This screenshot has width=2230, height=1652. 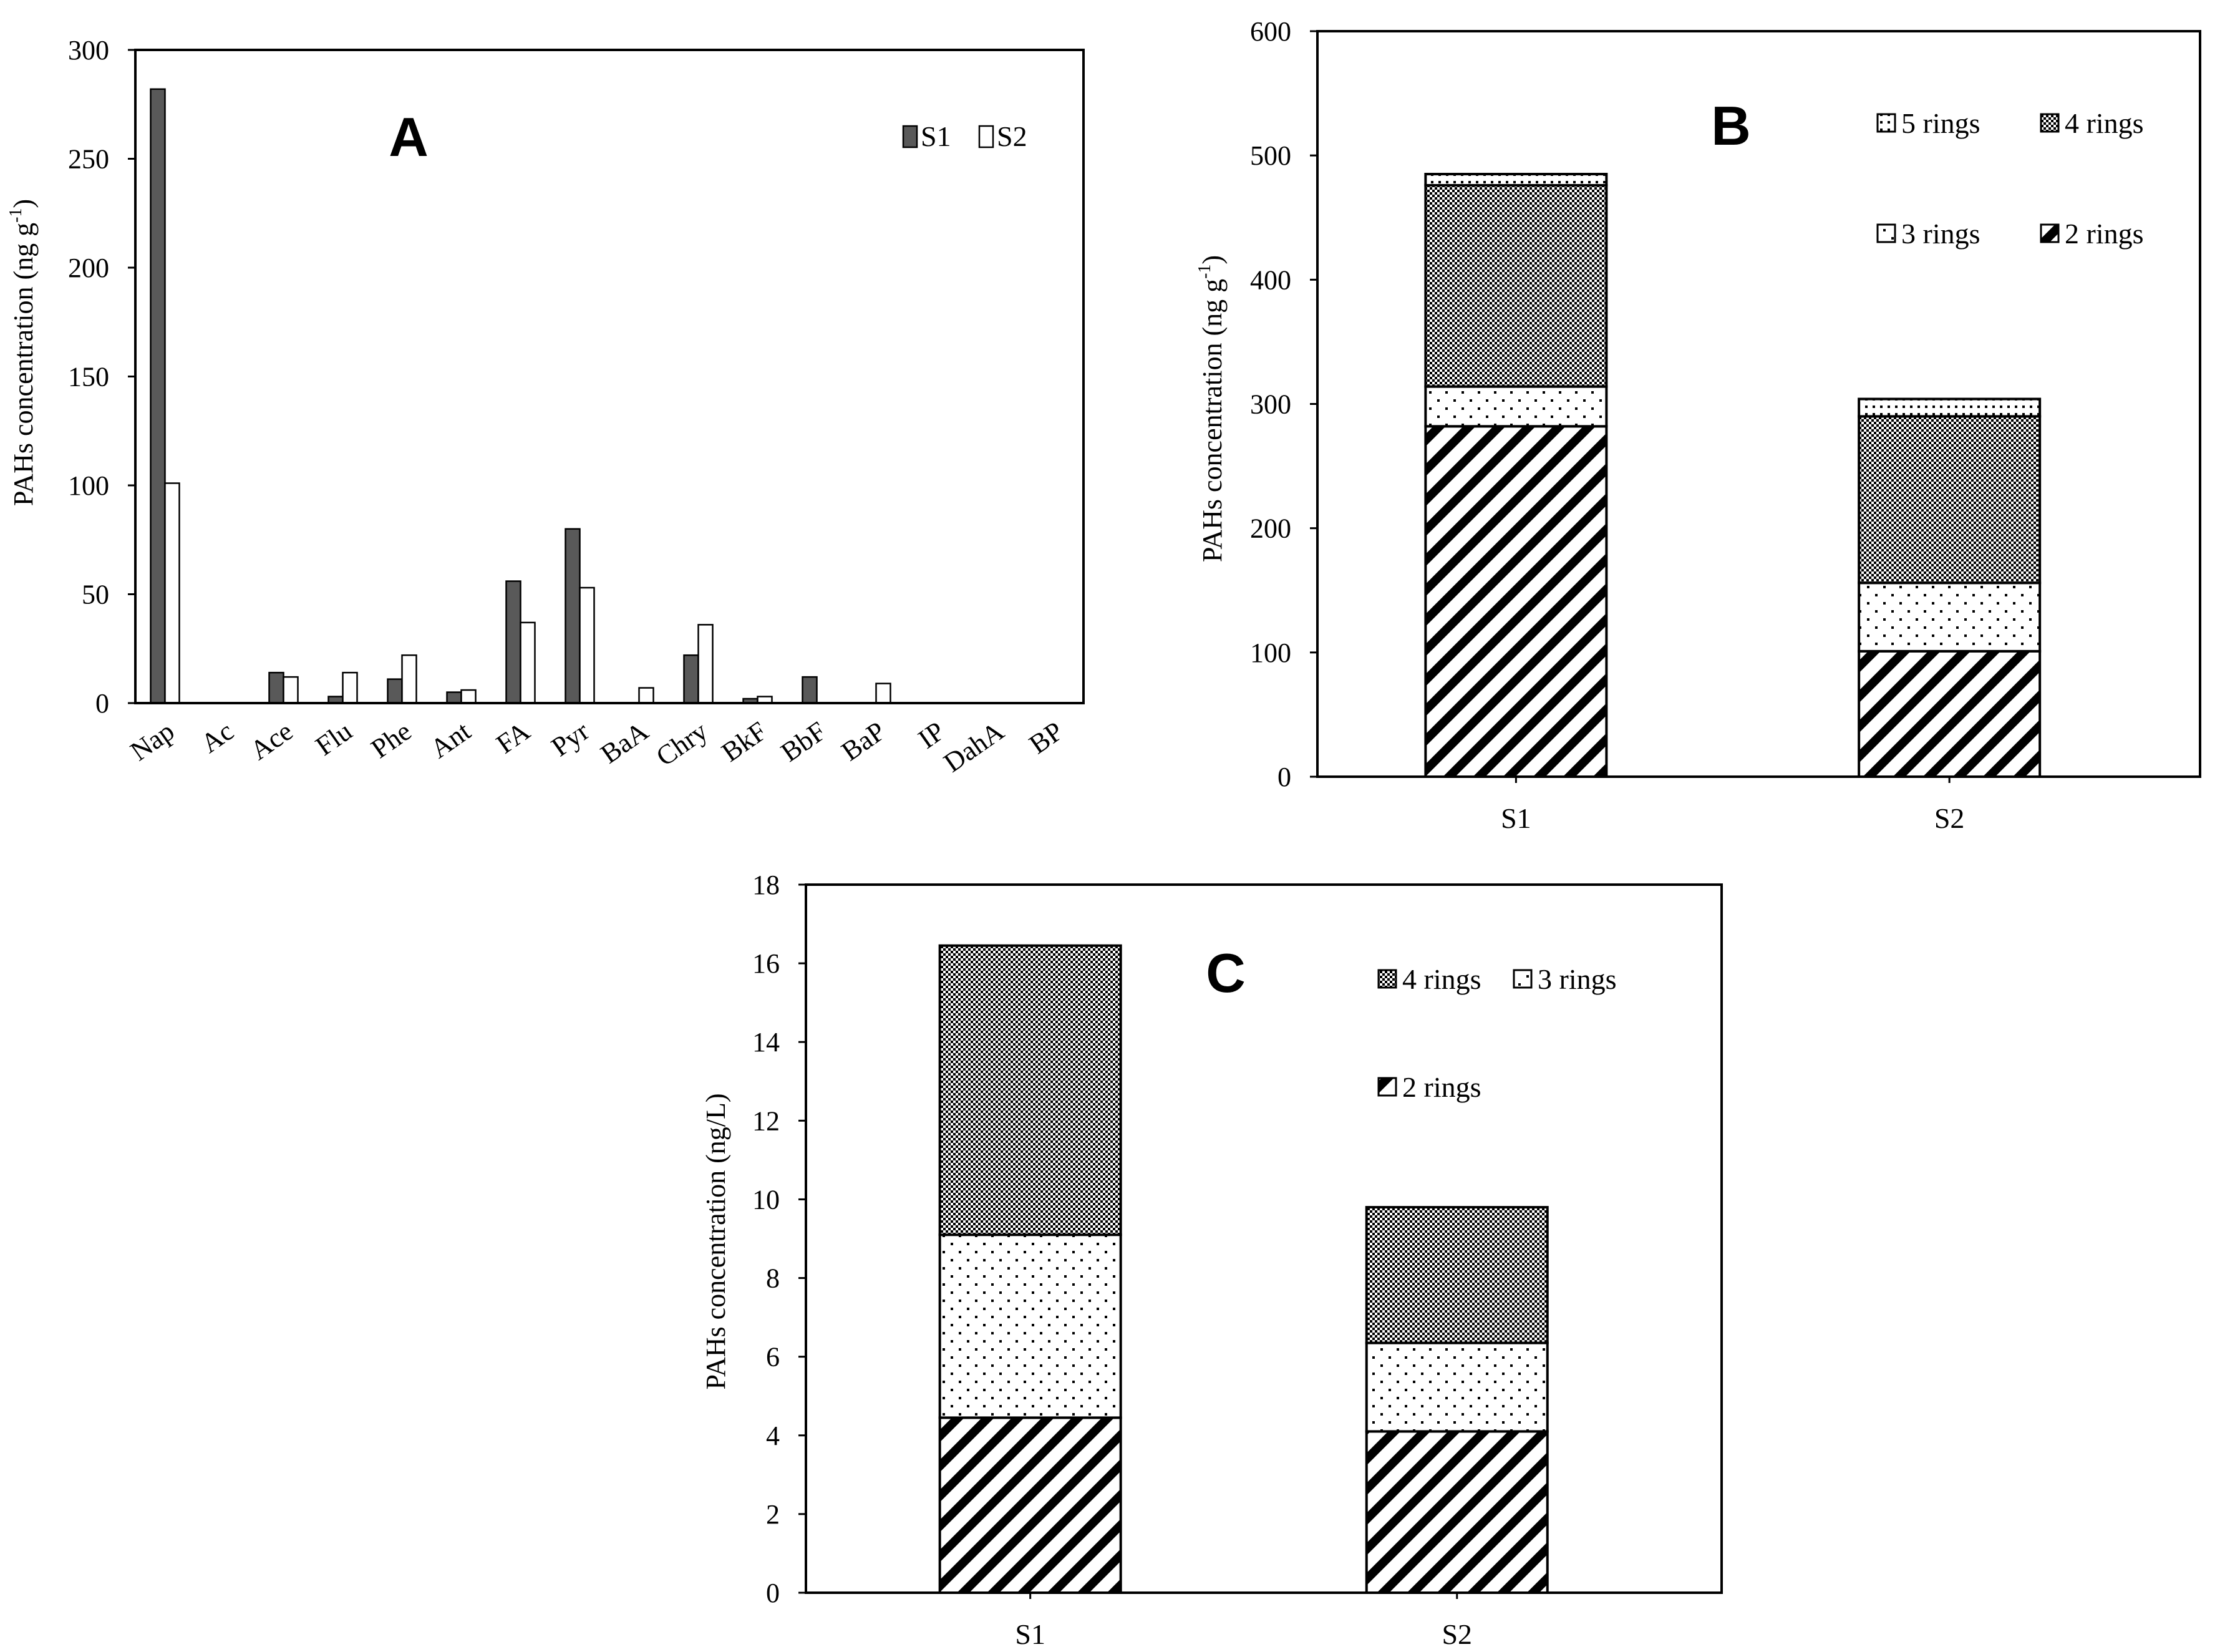 I want to click on chart-a-legend-label-s1: S1, so click(x=936, y=136).